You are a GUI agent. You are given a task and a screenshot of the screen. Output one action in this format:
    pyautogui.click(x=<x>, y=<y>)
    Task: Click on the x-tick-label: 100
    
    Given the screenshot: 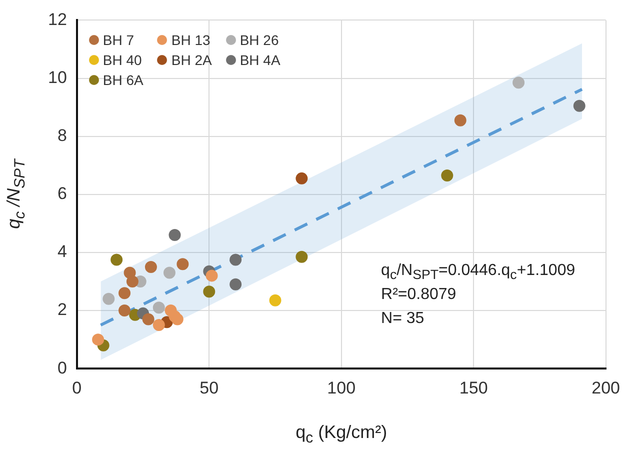 What is the action you would take?
    pyautogui.click(x=341, y=388)
    